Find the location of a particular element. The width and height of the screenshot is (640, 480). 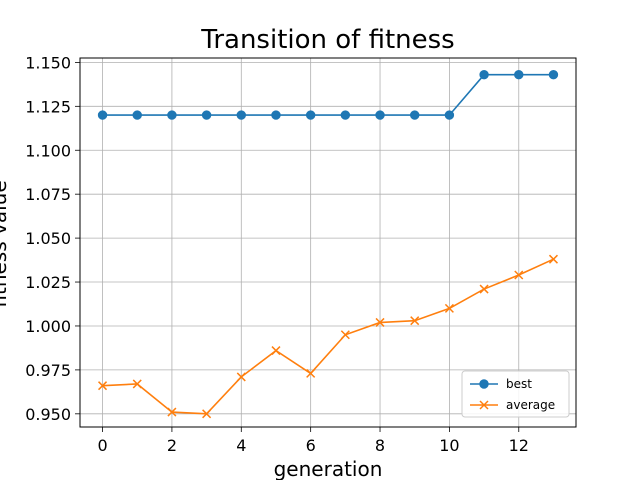

legend-item-best: best is located at coordinates (501, 384).